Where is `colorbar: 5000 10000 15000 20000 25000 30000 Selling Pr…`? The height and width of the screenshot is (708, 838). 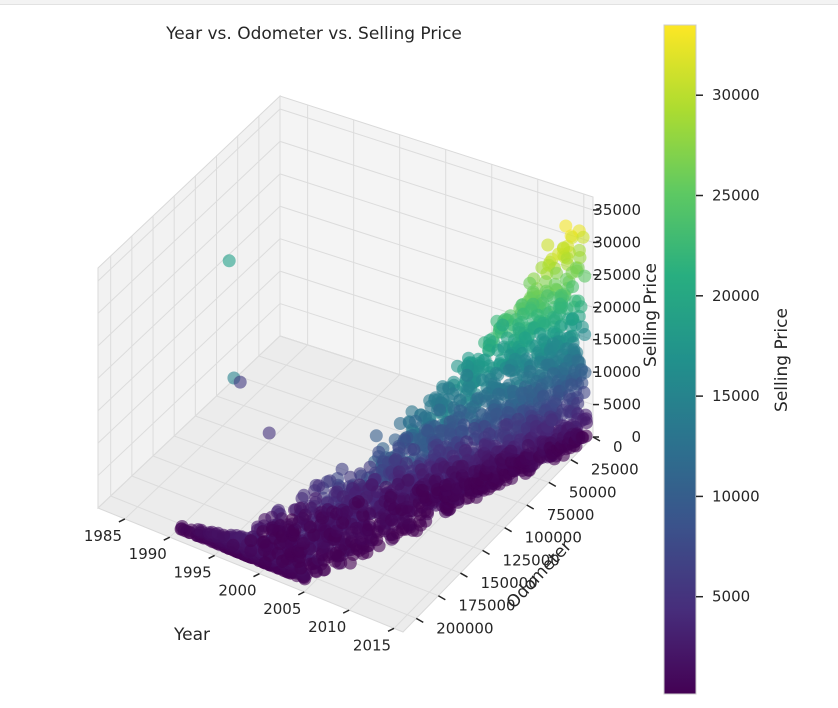 colorbar: 5000 10000 15000 20000 25000 30000 Selling Pr… is located at coordinates (727, 359).